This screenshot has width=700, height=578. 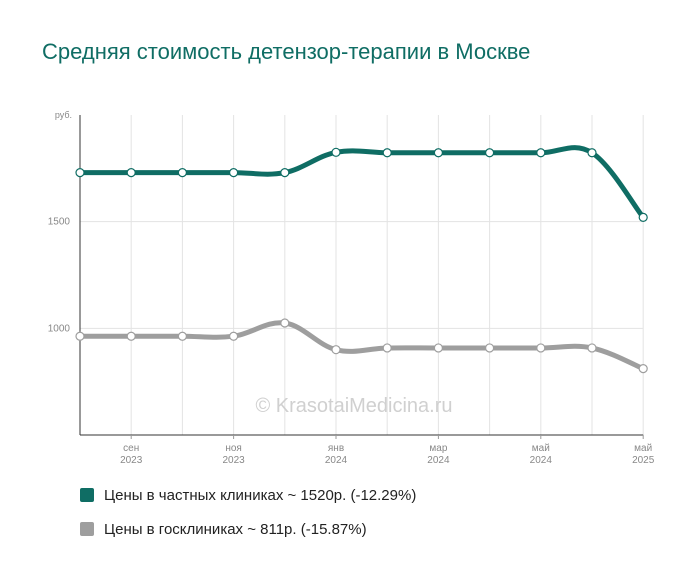 What do you see at coordinates (643, 460) in the screenshot?
I see `x-tick-label-year: 2025` at bounding box center [643, 460].